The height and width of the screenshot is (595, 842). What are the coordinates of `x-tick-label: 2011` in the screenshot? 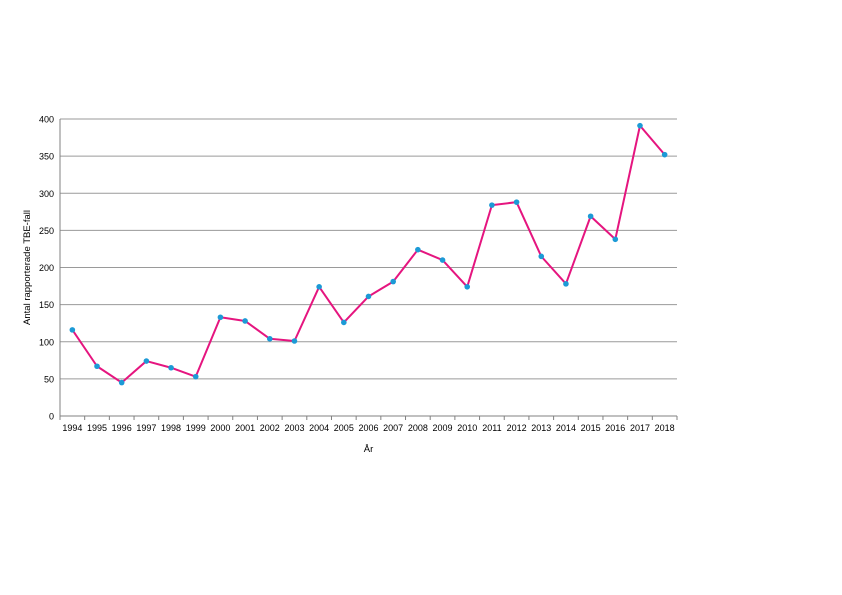 It's located at (491, 428).